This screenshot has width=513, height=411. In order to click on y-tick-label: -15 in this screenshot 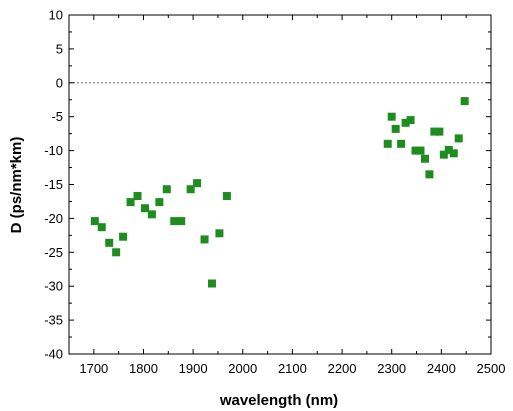, I will do `click(53, 184)`.